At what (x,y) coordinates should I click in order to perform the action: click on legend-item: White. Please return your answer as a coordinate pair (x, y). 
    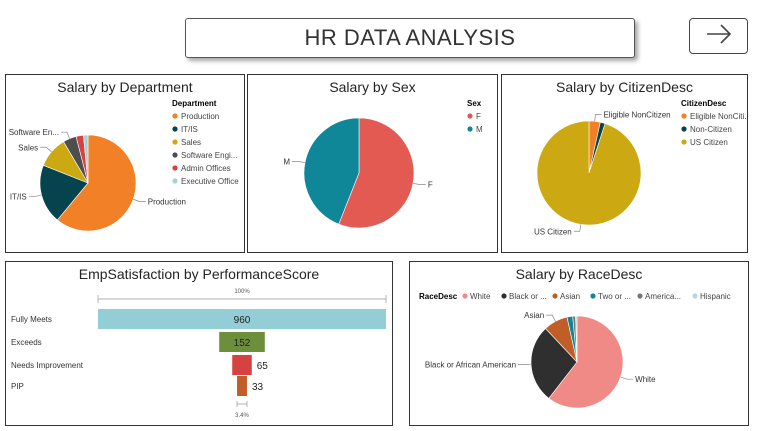
    Looking at the image, I should click on (480, 296).